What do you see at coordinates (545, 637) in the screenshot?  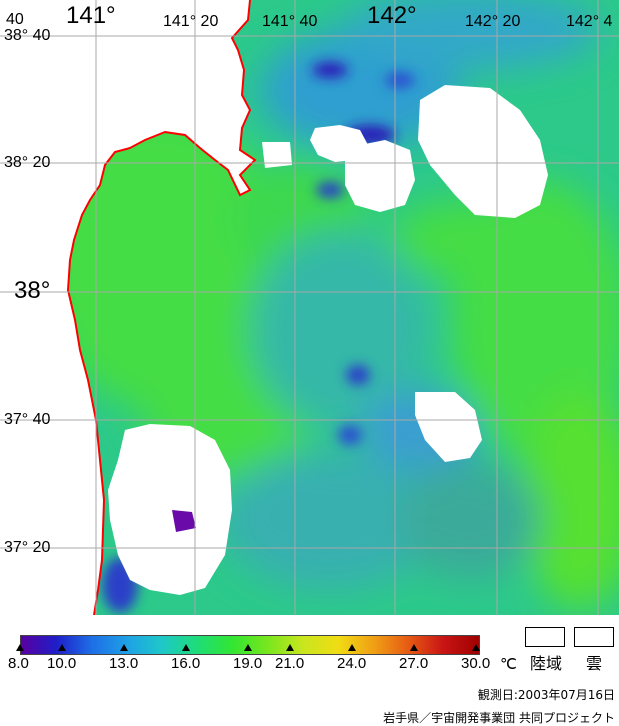 I see `land-key-swatch` at bounding box center [545, 637].